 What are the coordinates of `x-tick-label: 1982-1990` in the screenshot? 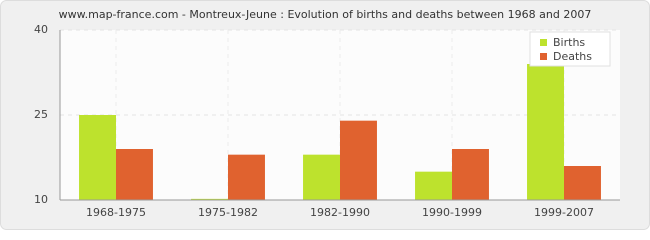 It's located at (340, 212).